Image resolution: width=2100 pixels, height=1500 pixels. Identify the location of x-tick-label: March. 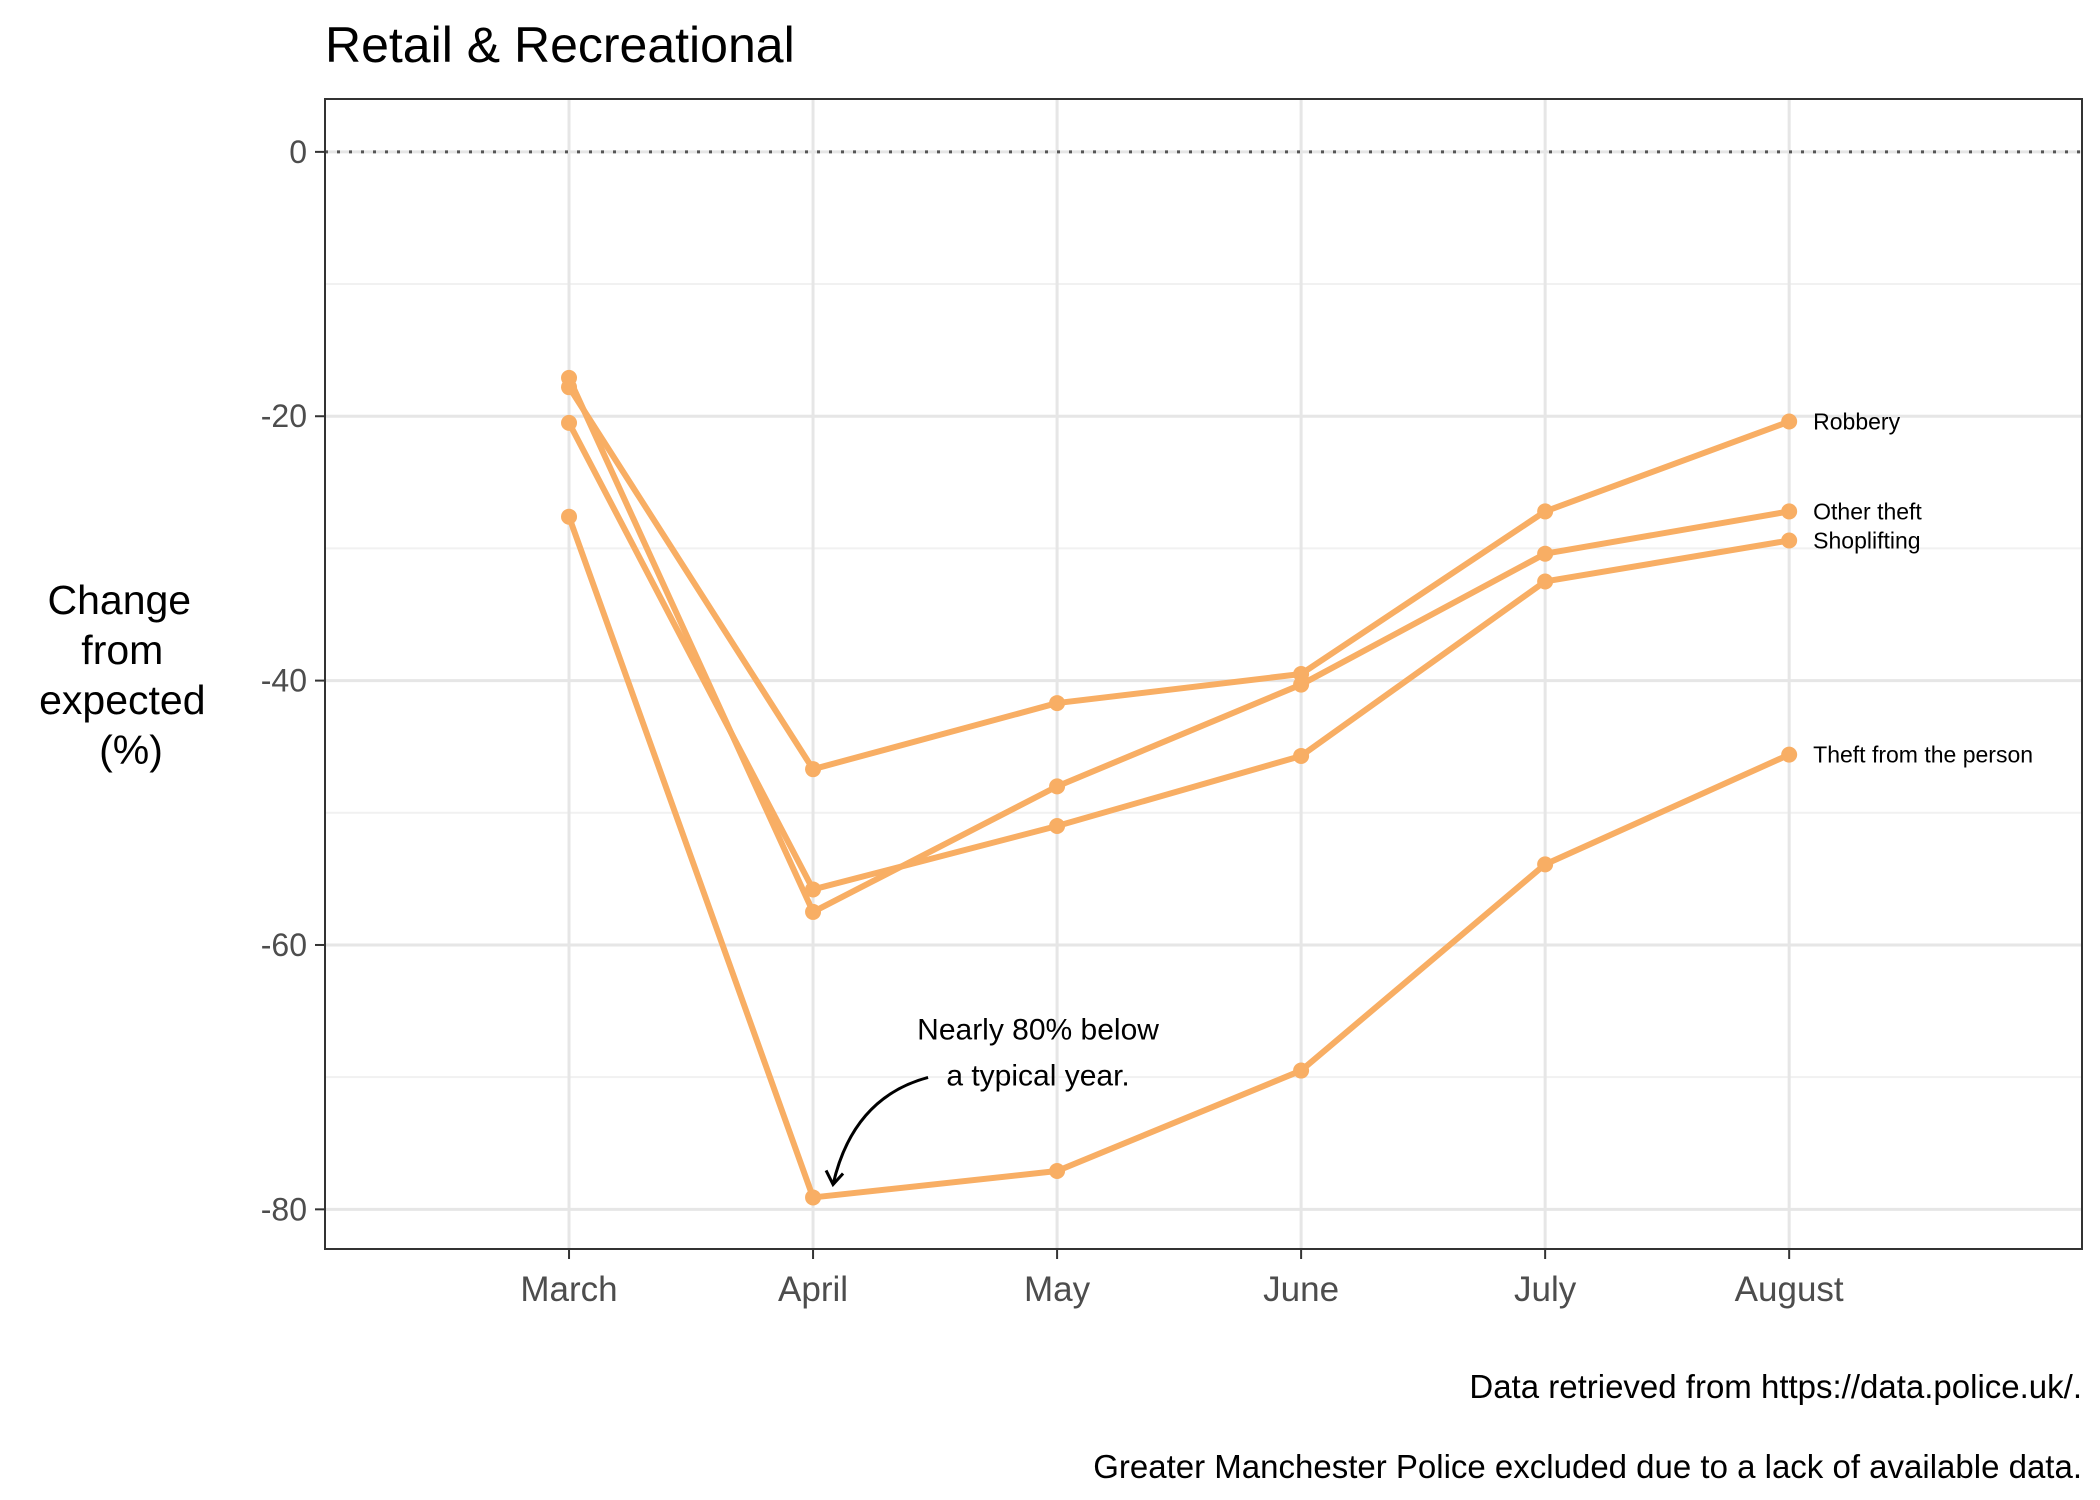
(568, 1289).